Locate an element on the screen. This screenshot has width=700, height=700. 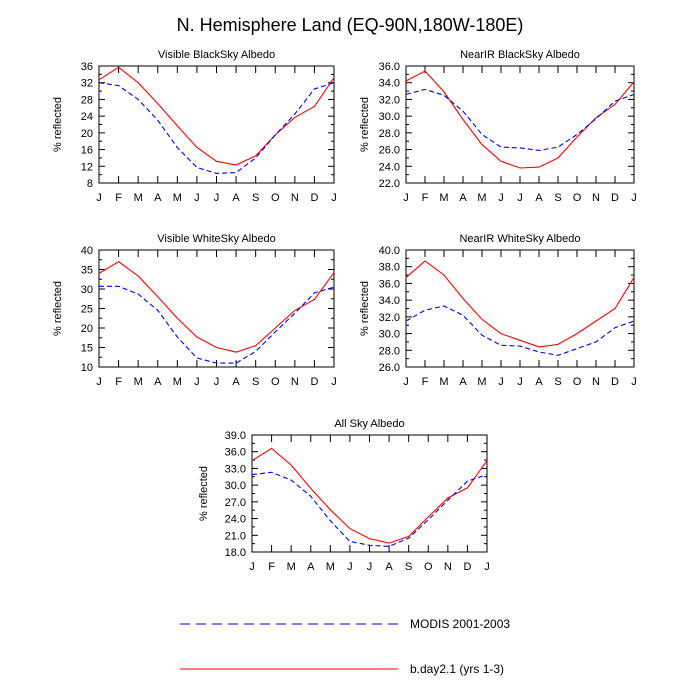
nearir-blacksky-albedo-y-tick-label: 28.0 is located at coordinates (389, 134).